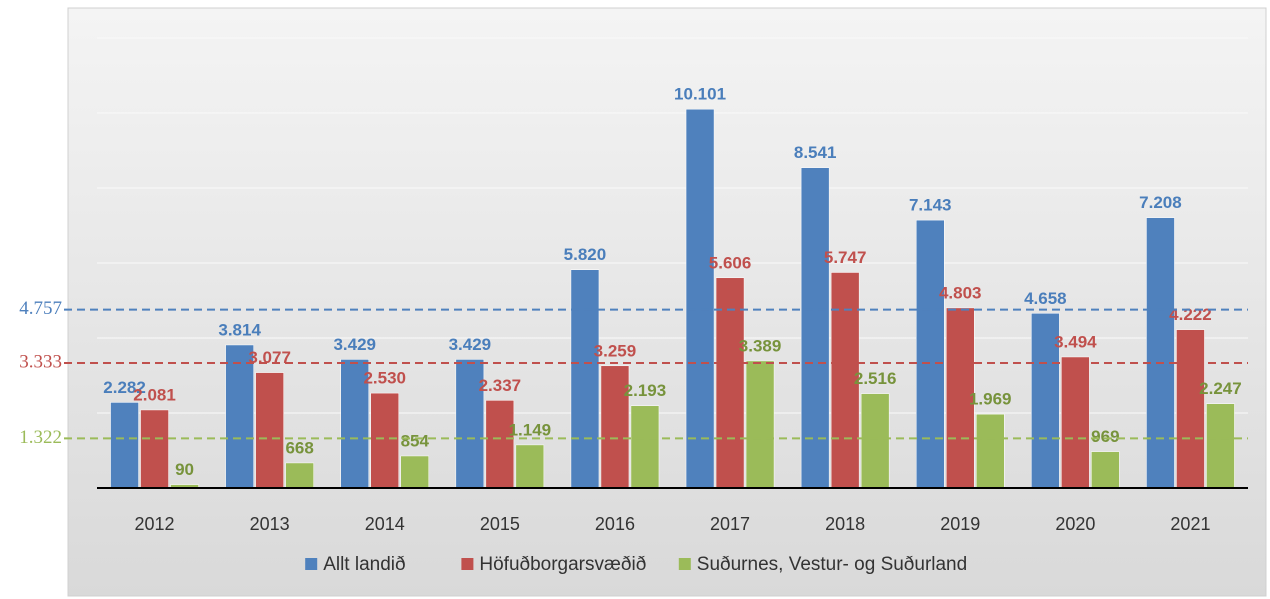 The width and height of the screenshot is (1270, 599). Describe the element at coordinates (730, 524) in the screenshot. I see `x-tick-label: 2017` at that location.